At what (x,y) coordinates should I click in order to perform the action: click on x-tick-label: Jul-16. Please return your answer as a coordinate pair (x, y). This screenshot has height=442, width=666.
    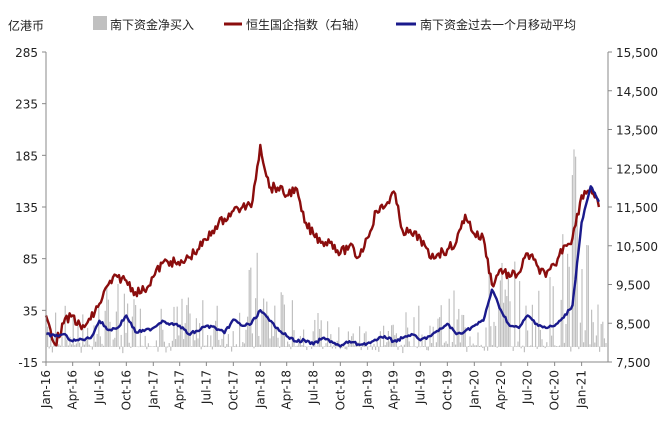
    Looking at the image, I should click on (99, 387).